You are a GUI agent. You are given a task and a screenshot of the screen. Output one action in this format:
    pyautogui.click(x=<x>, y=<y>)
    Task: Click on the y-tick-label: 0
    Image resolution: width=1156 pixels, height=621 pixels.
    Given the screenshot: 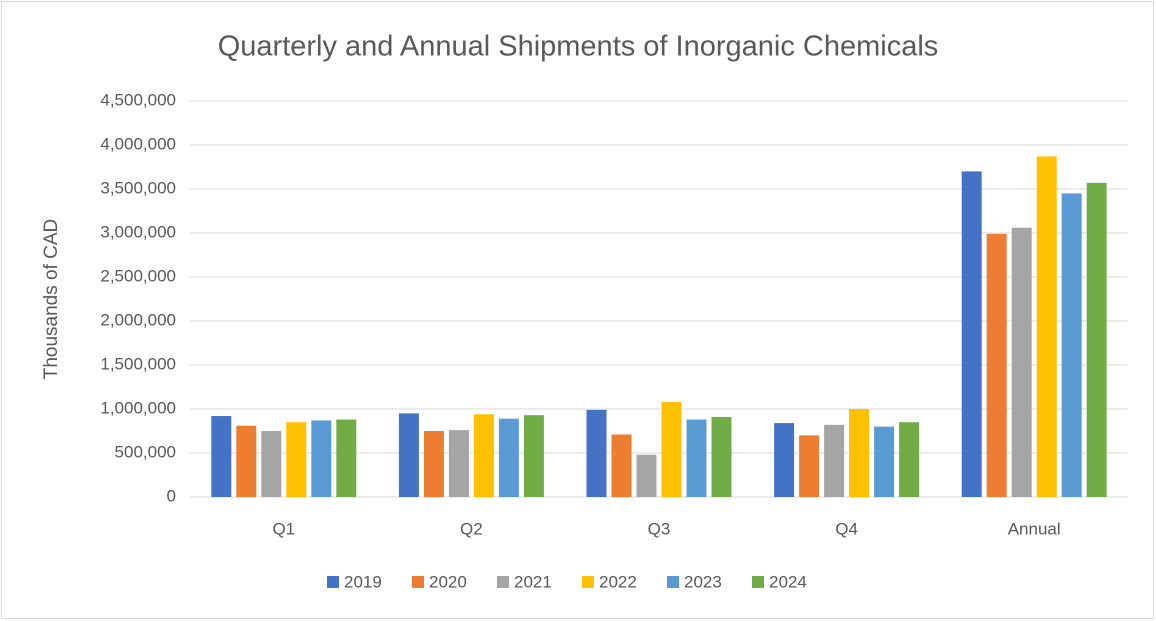 What is the action you would take?
    pyautogui.click(x=171, y=495)
    